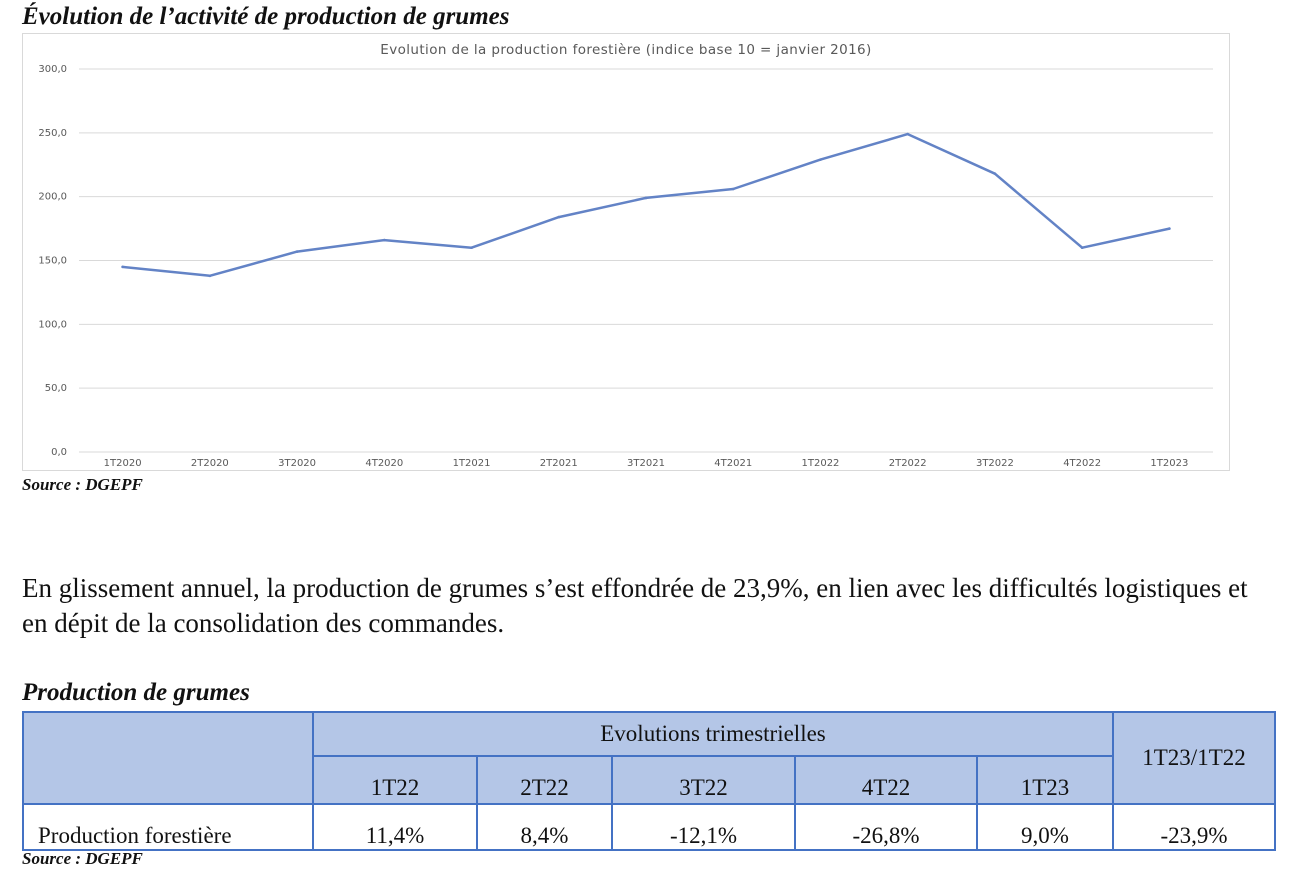 Image resolution: width=1300 pixels, height=880 pixels. Describe the element at coordinates (1194, 827) in the screenshot. I see `annual-value-cell: -23,9%` at that location.